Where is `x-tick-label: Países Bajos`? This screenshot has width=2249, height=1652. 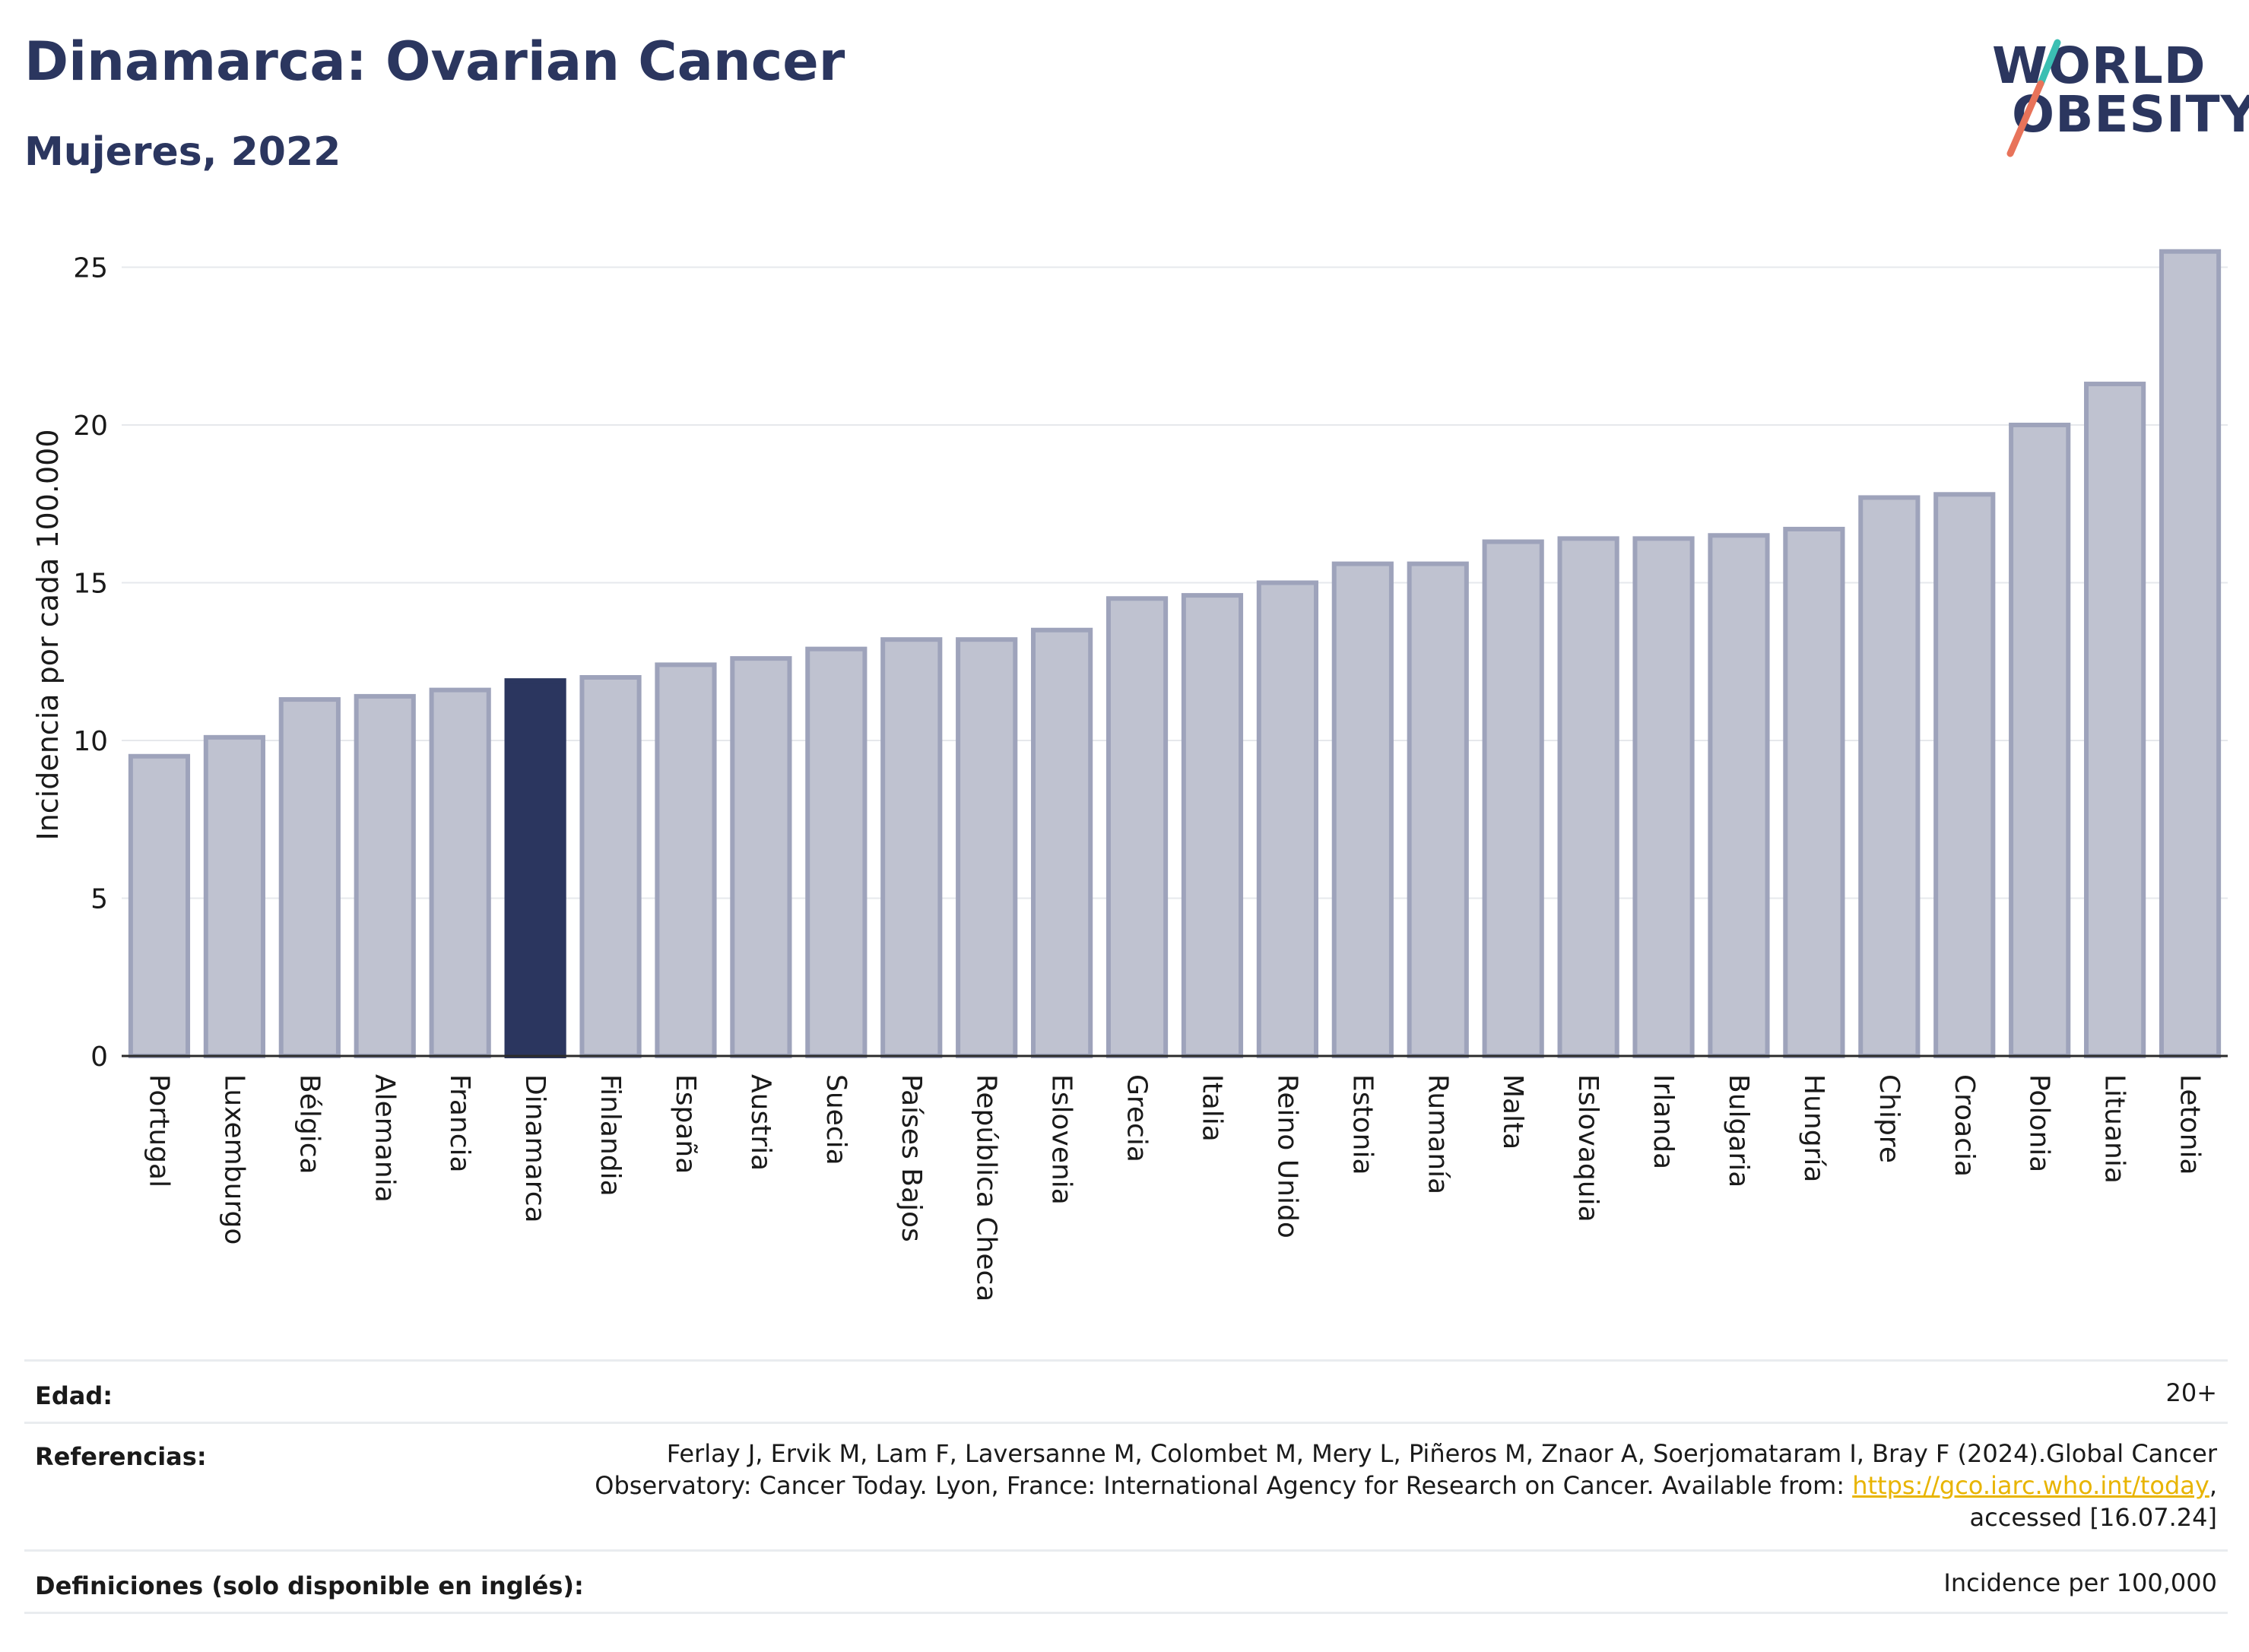 x-tick-label: Países Bajos is located at coordinates (911, 1158).